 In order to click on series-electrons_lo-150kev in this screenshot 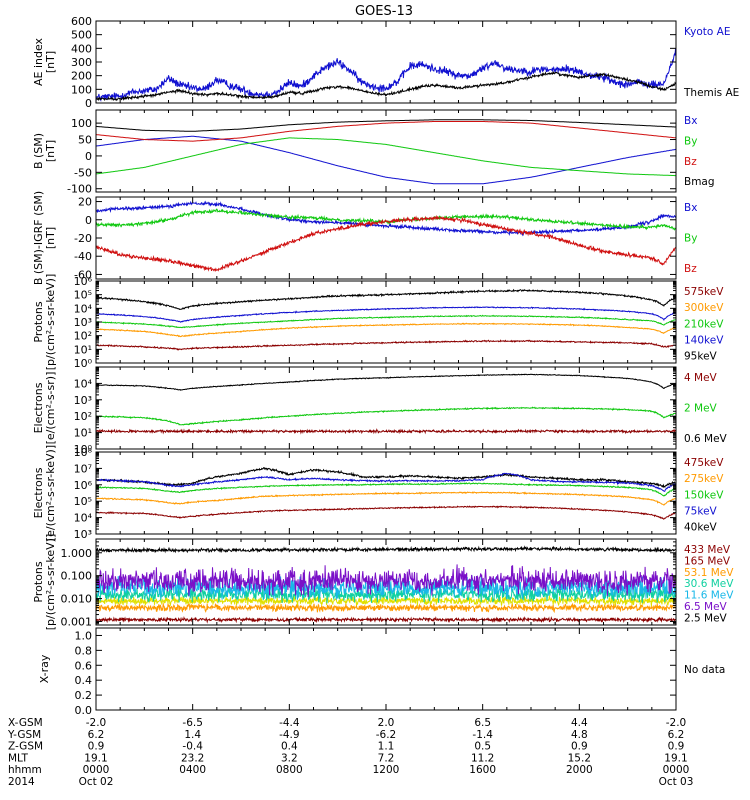, I will do `click(385, 489)`.